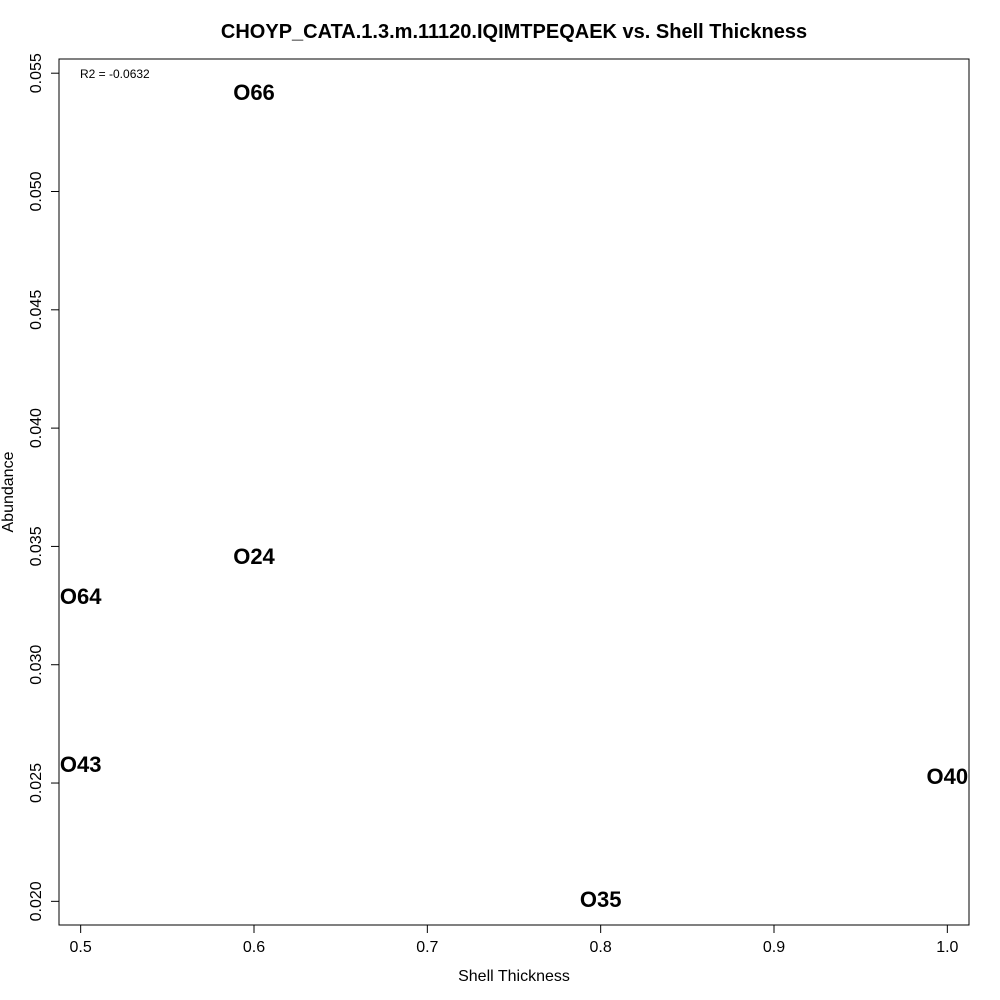 The width and height of the screenshot is (1000, 1000). What do you see at coordinates (774, 947) in the screenshot?
I see `x-tick-label: 0.9` at bounding box center [774, 947].